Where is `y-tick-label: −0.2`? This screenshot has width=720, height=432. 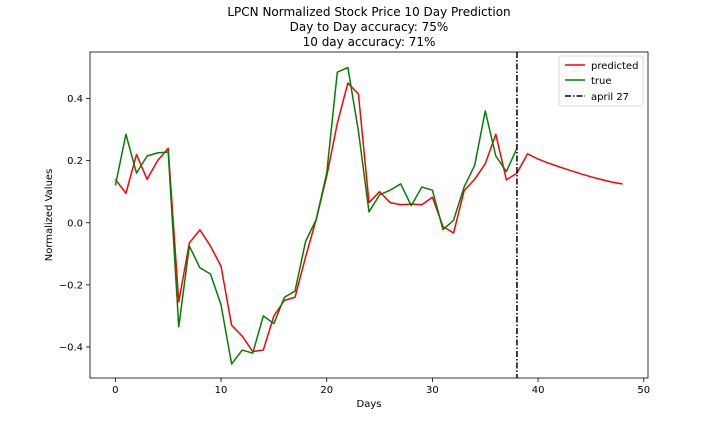
y-tick-label: −0.2 is located at coordinates (71, 285).